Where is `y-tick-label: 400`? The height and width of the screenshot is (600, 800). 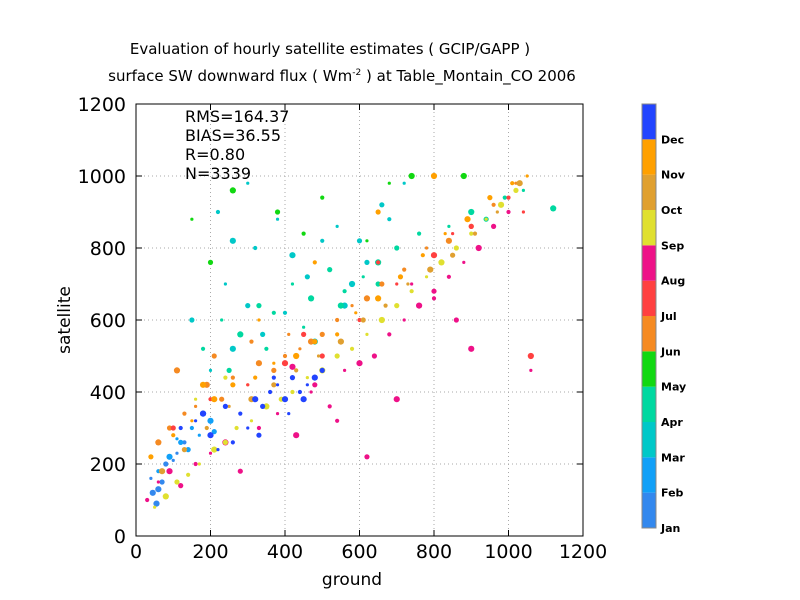 y-tick-label: 400 is located at coordinates (108, 393).